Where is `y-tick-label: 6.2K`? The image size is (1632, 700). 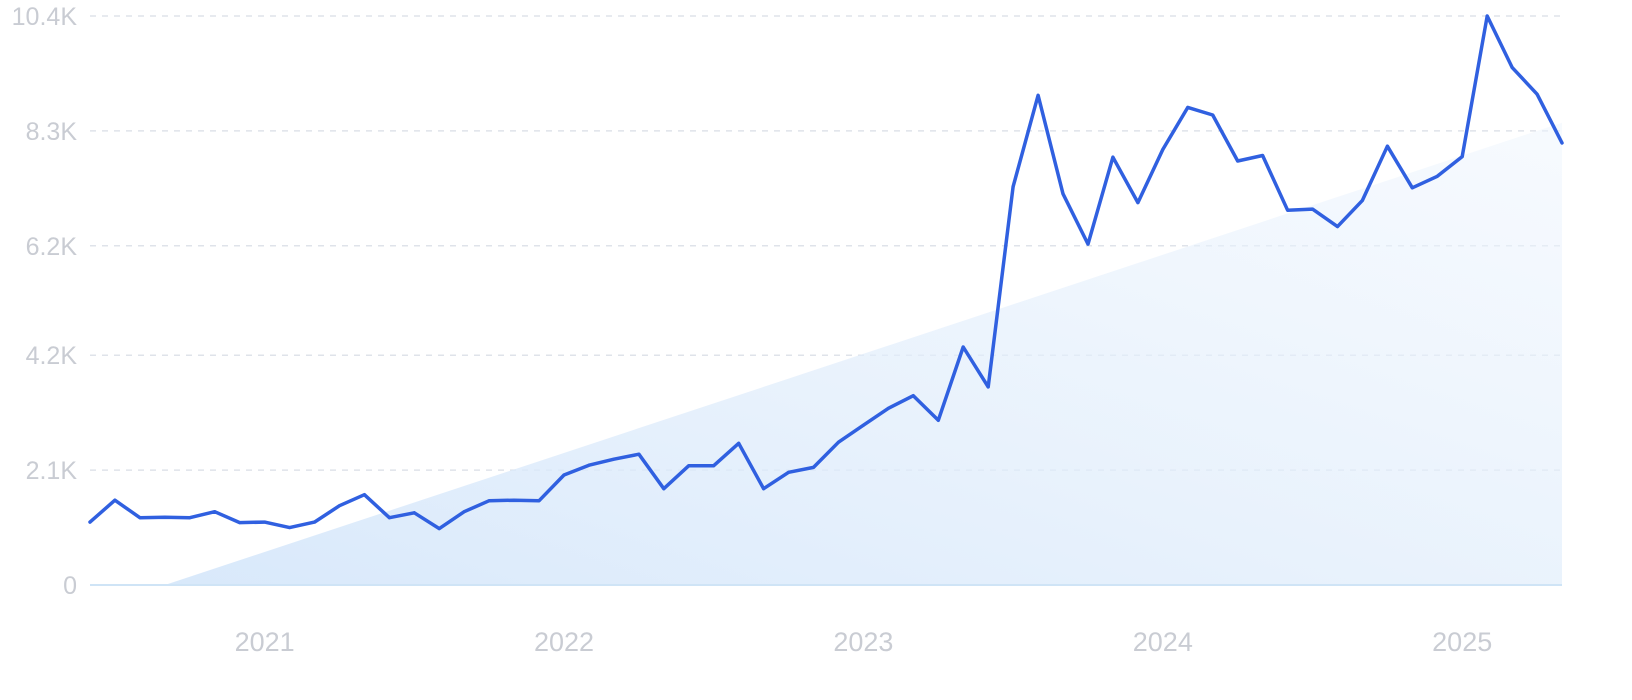
y-tick-label: 6.2K is located at coordinates (52, 247).